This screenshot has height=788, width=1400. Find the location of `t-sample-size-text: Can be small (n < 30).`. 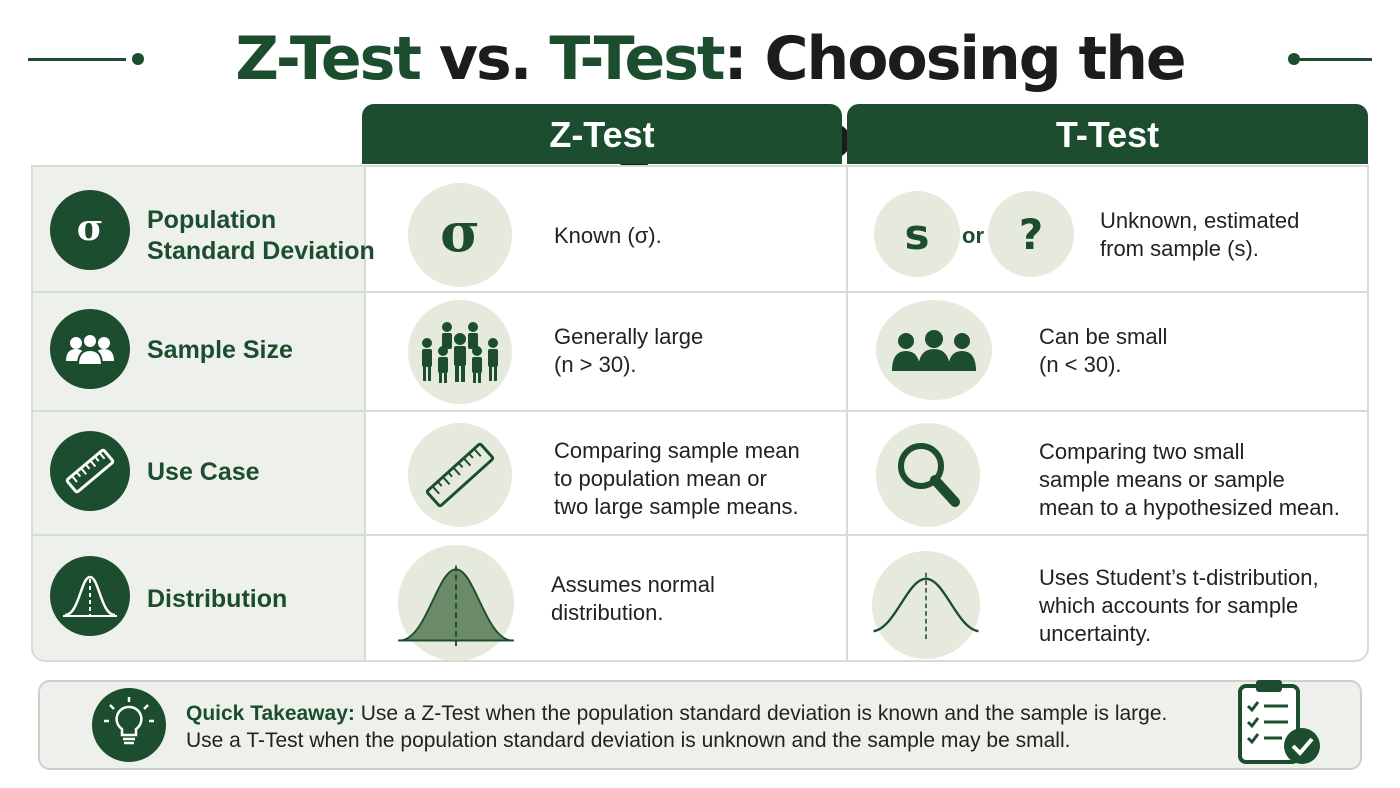

t-sample-size-text: Can be small (n < 30). is located at coordinates (1103, 350).